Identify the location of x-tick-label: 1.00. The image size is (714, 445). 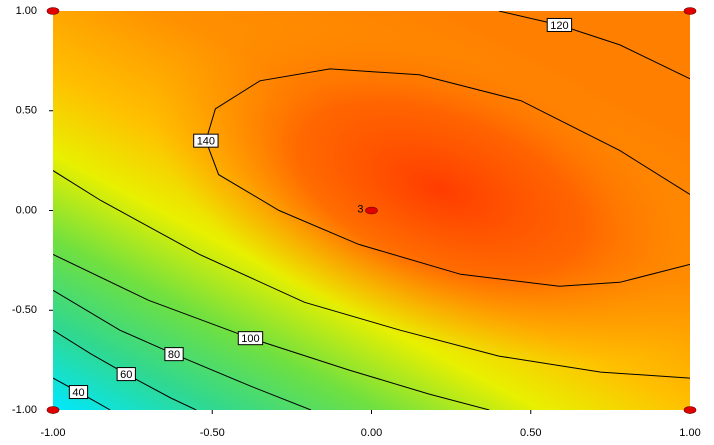
(689, 433).